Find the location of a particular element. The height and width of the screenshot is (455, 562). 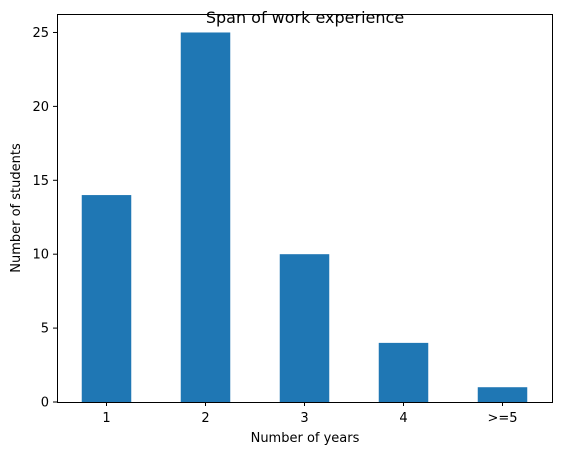

y-tick-label: 25 is located at coordinates (40, 33).